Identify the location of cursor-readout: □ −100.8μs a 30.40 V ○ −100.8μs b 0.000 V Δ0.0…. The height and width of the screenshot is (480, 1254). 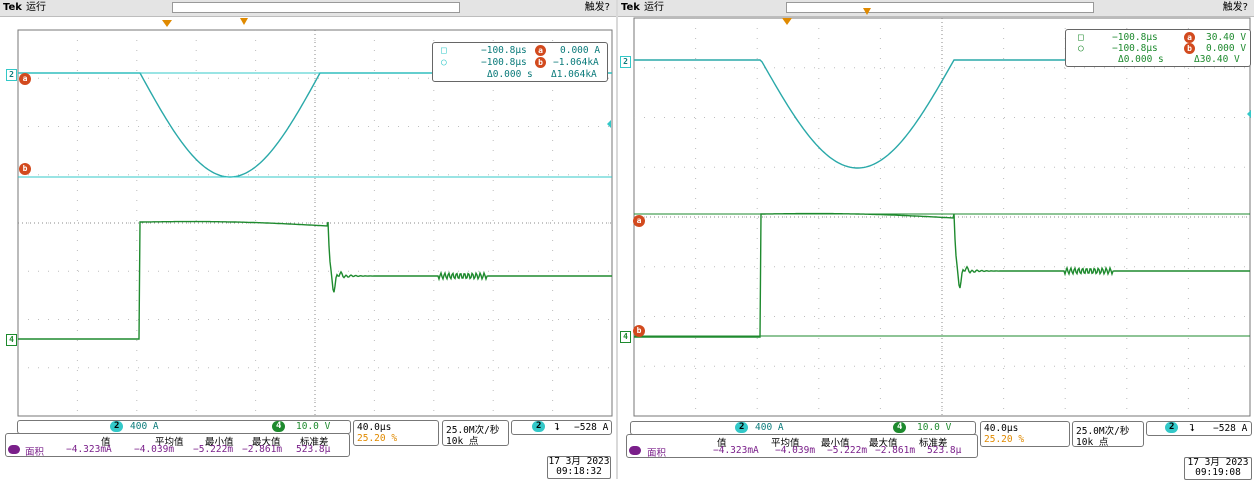
(1158, 48).